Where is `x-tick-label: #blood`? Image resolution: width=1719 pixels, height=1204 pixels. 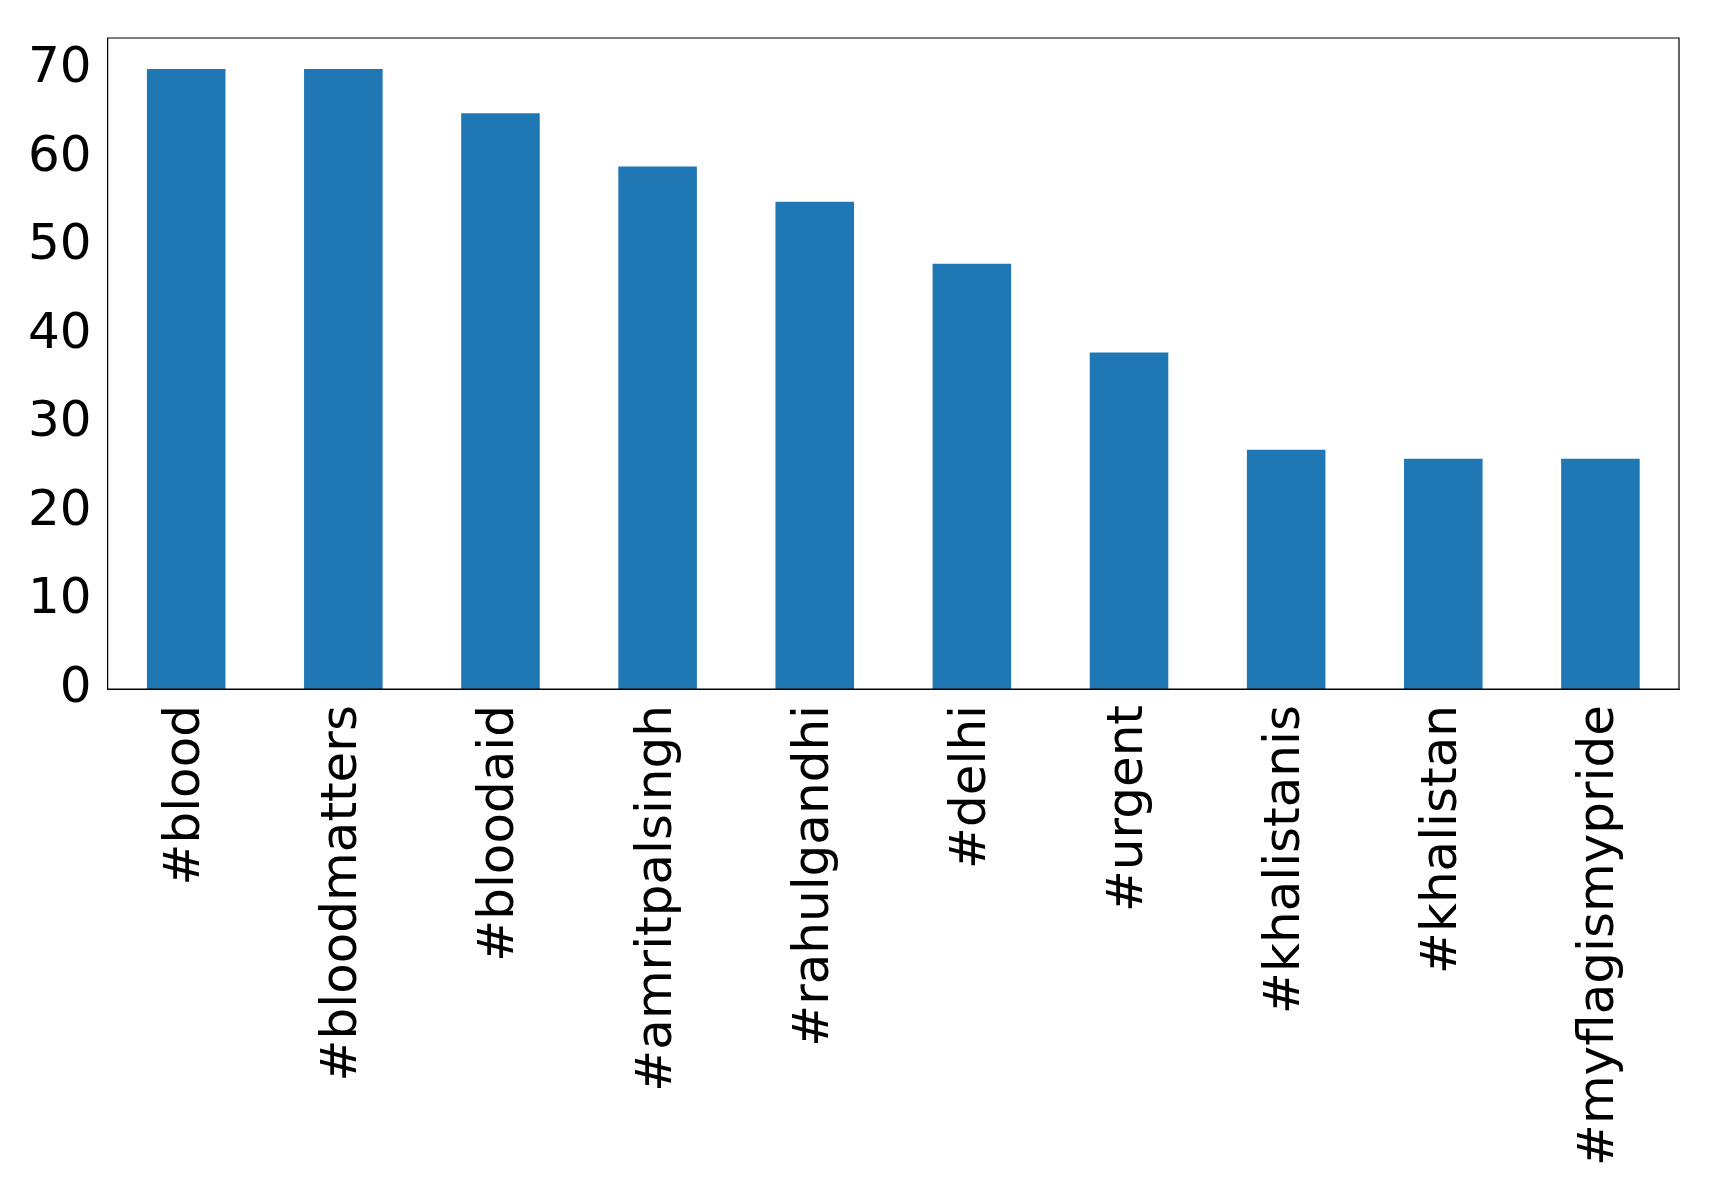
x-tick-label: #blood is located at coordinates (182, 795).